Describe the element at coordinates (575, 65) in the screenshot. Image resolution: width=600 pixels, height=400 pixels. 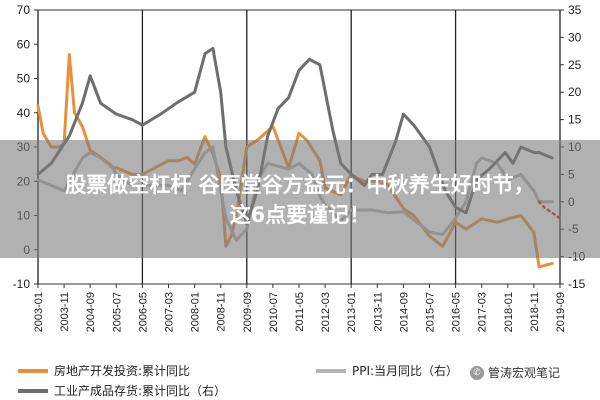
I see `tick-label-right: 25` at that location.